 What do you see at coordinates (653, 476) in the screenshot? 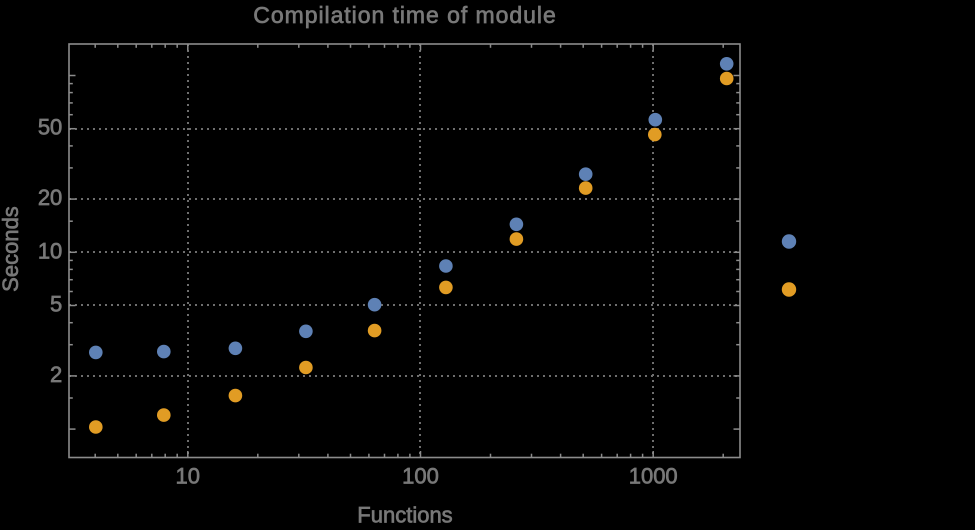
I see `svg-text: 1000` at bounding box center [653, 476].